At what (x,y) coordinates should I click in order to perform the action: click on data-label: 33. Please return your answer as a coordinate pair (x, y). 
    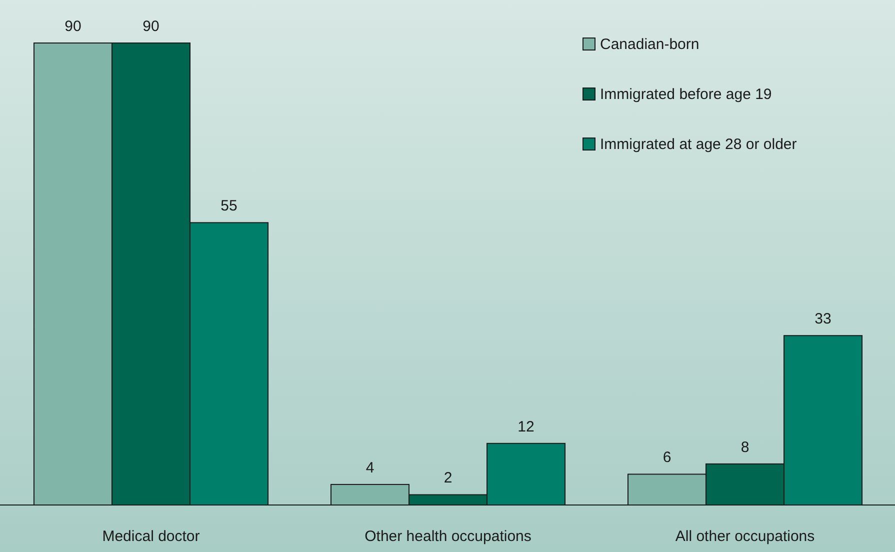
    Looking at the image, I should click on (823, 319).